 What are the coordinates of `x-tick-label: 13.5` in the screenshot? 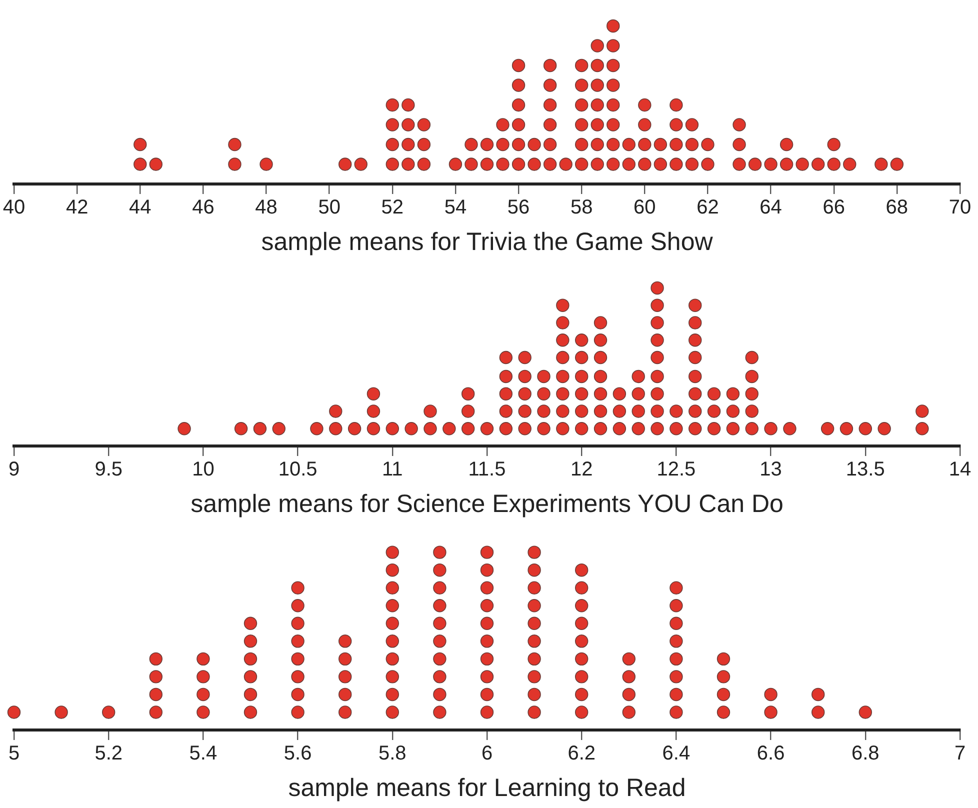 It's located at (865, 469).